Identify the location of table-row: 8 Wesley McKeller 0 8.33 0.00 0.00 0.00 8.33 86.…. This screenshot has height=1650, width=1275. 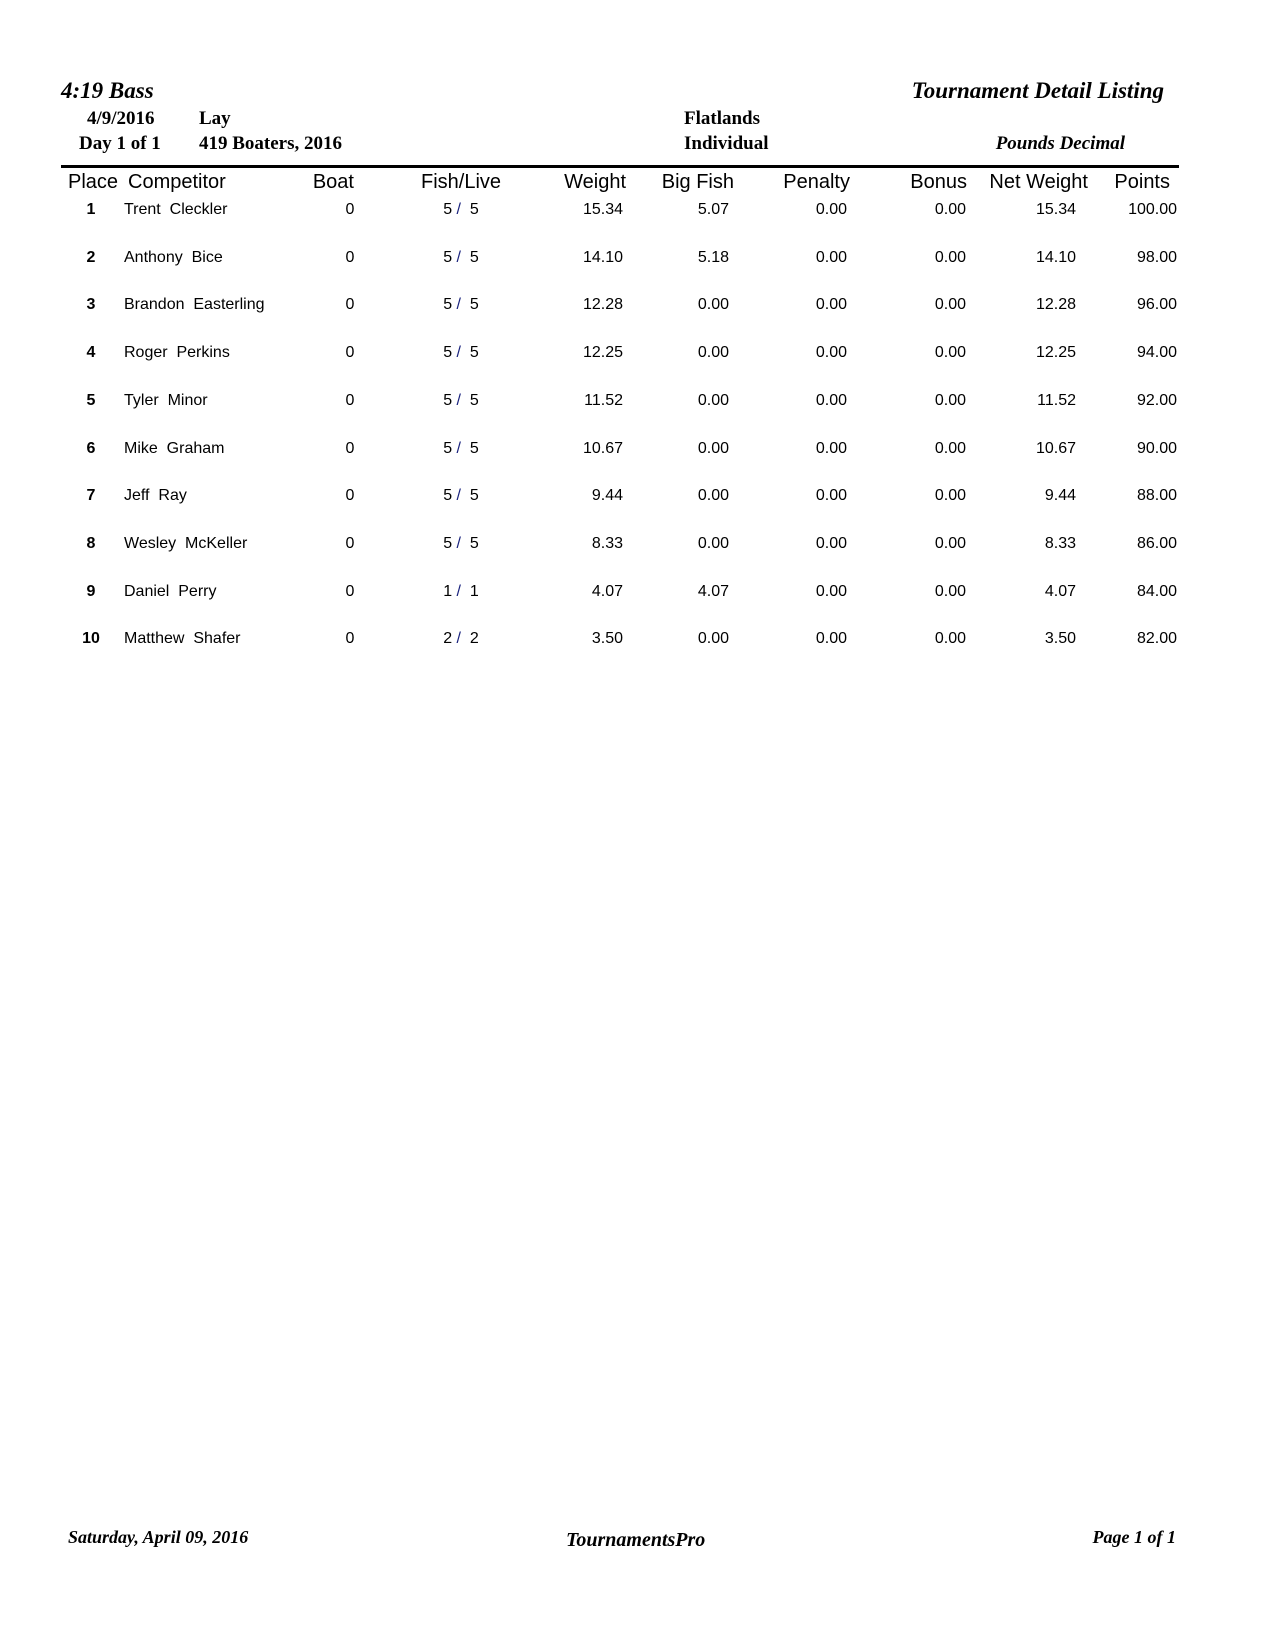
(637, 550).